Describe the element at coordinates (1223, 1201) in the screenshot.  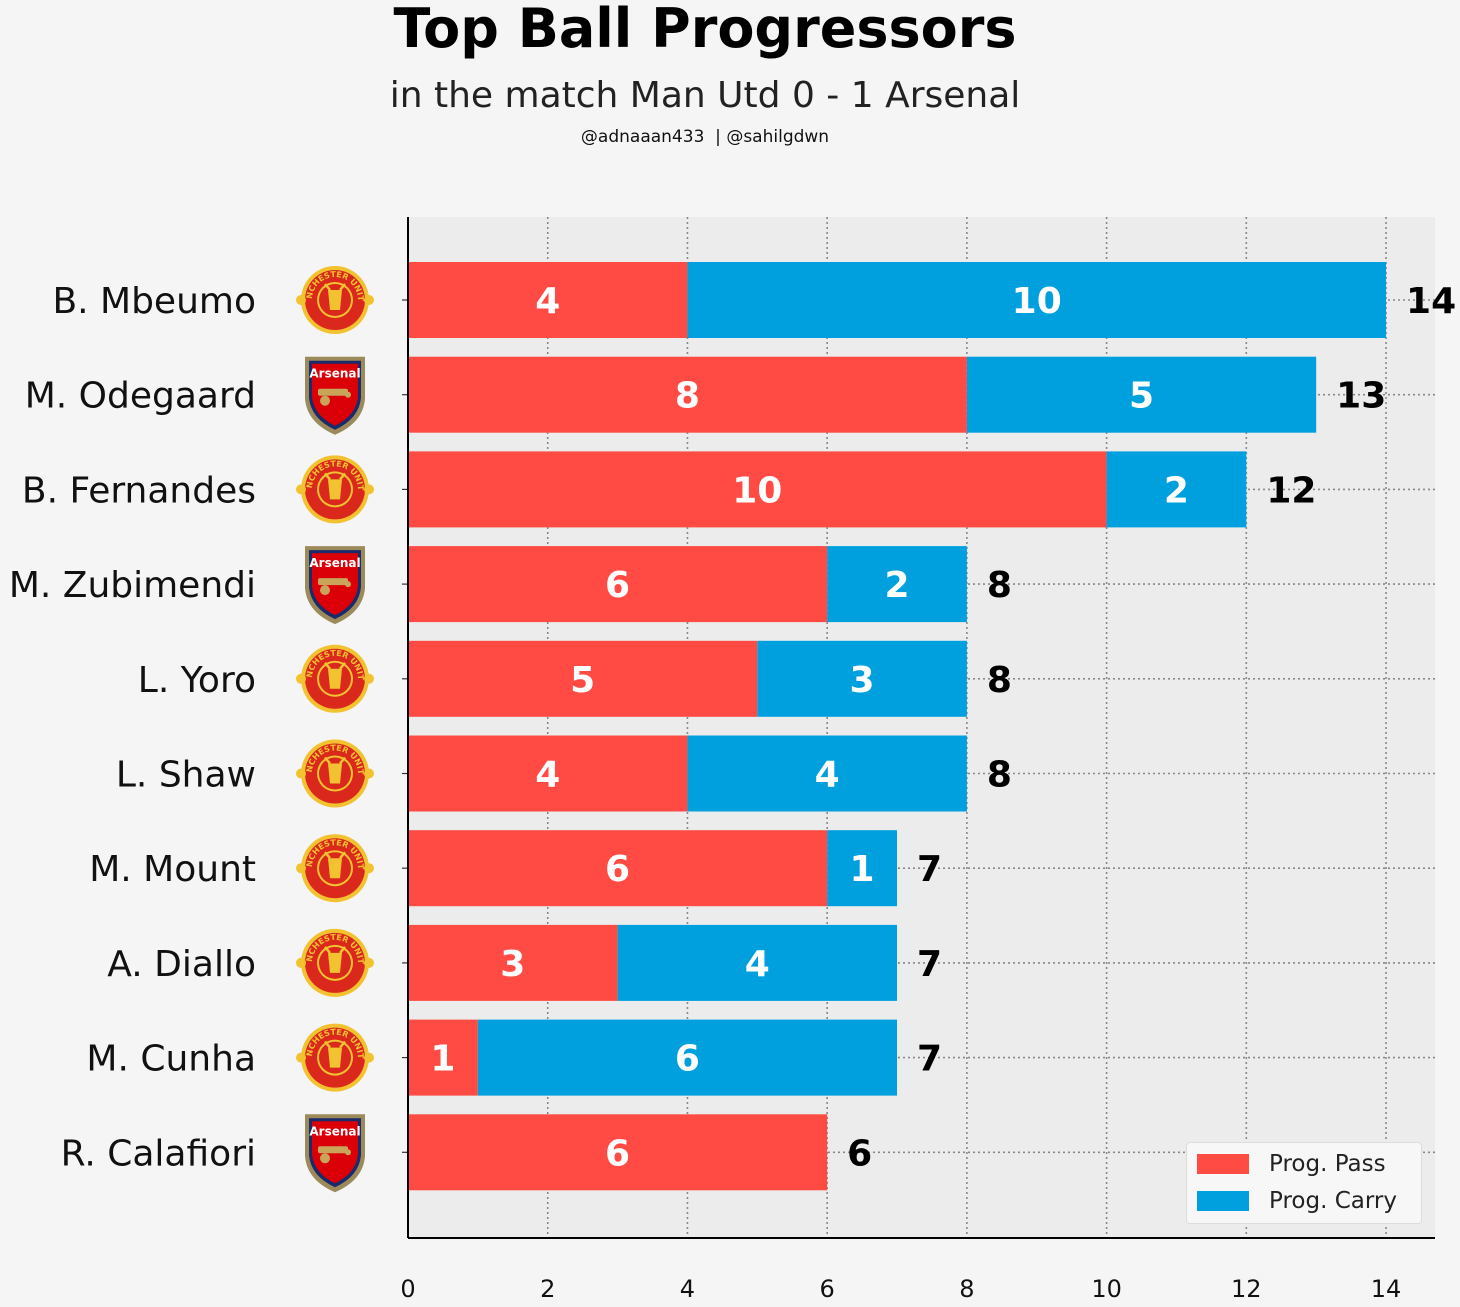
I see `legend-swatch-carry` at that location.